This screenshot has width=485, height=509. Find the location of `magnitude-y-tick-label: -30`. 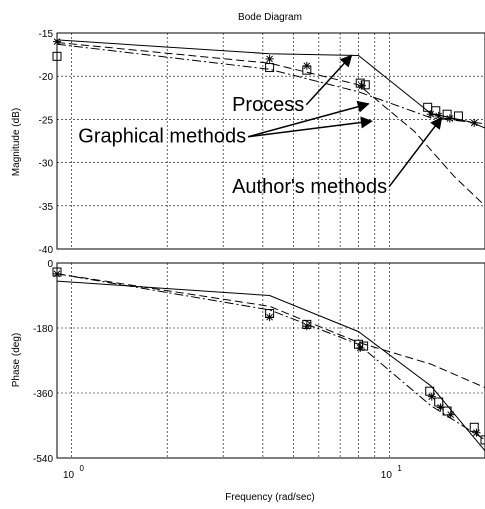

magnitude-y-tick-label: -30 is located at coordinates (46, 164).